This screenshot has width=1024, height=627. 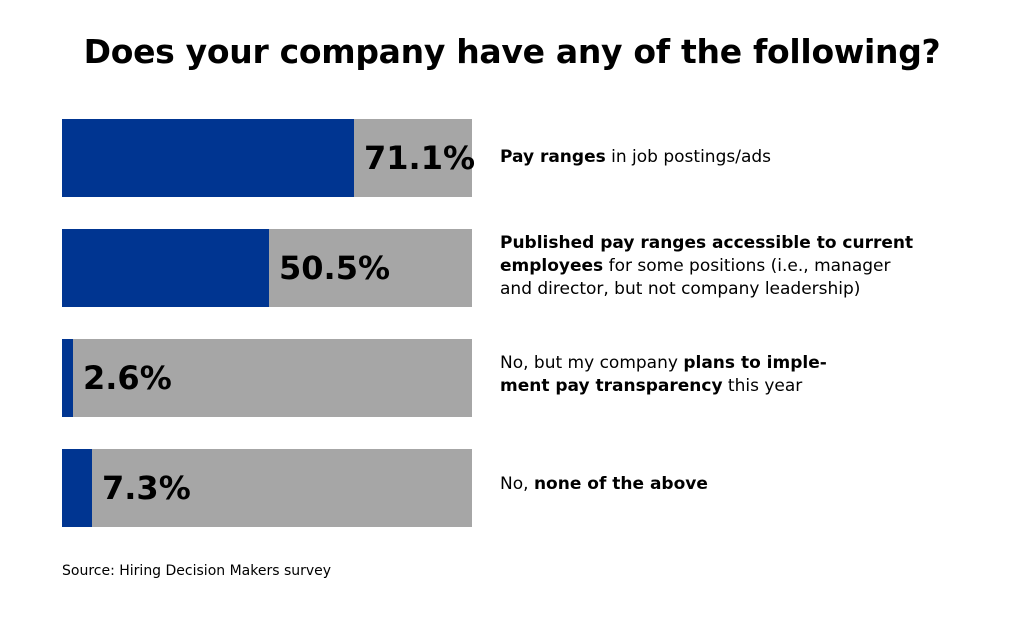 I want to click on label-text: in job postings/ads, so click(x=688, y=157).